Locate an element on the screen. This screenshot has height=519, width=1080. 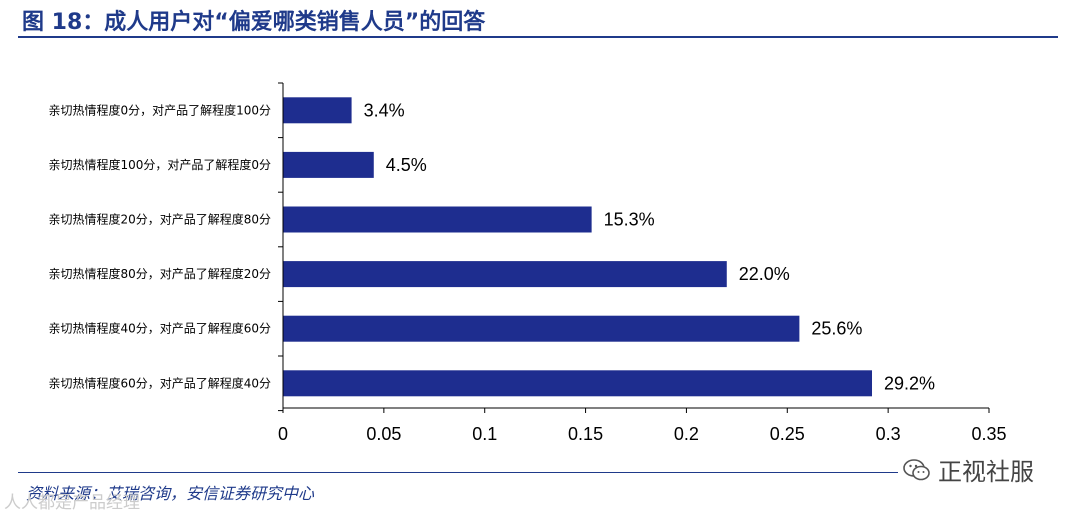
category-label: 亲切热情程度40分，对产品了解程度60分 is located at coordinates (159, 328).